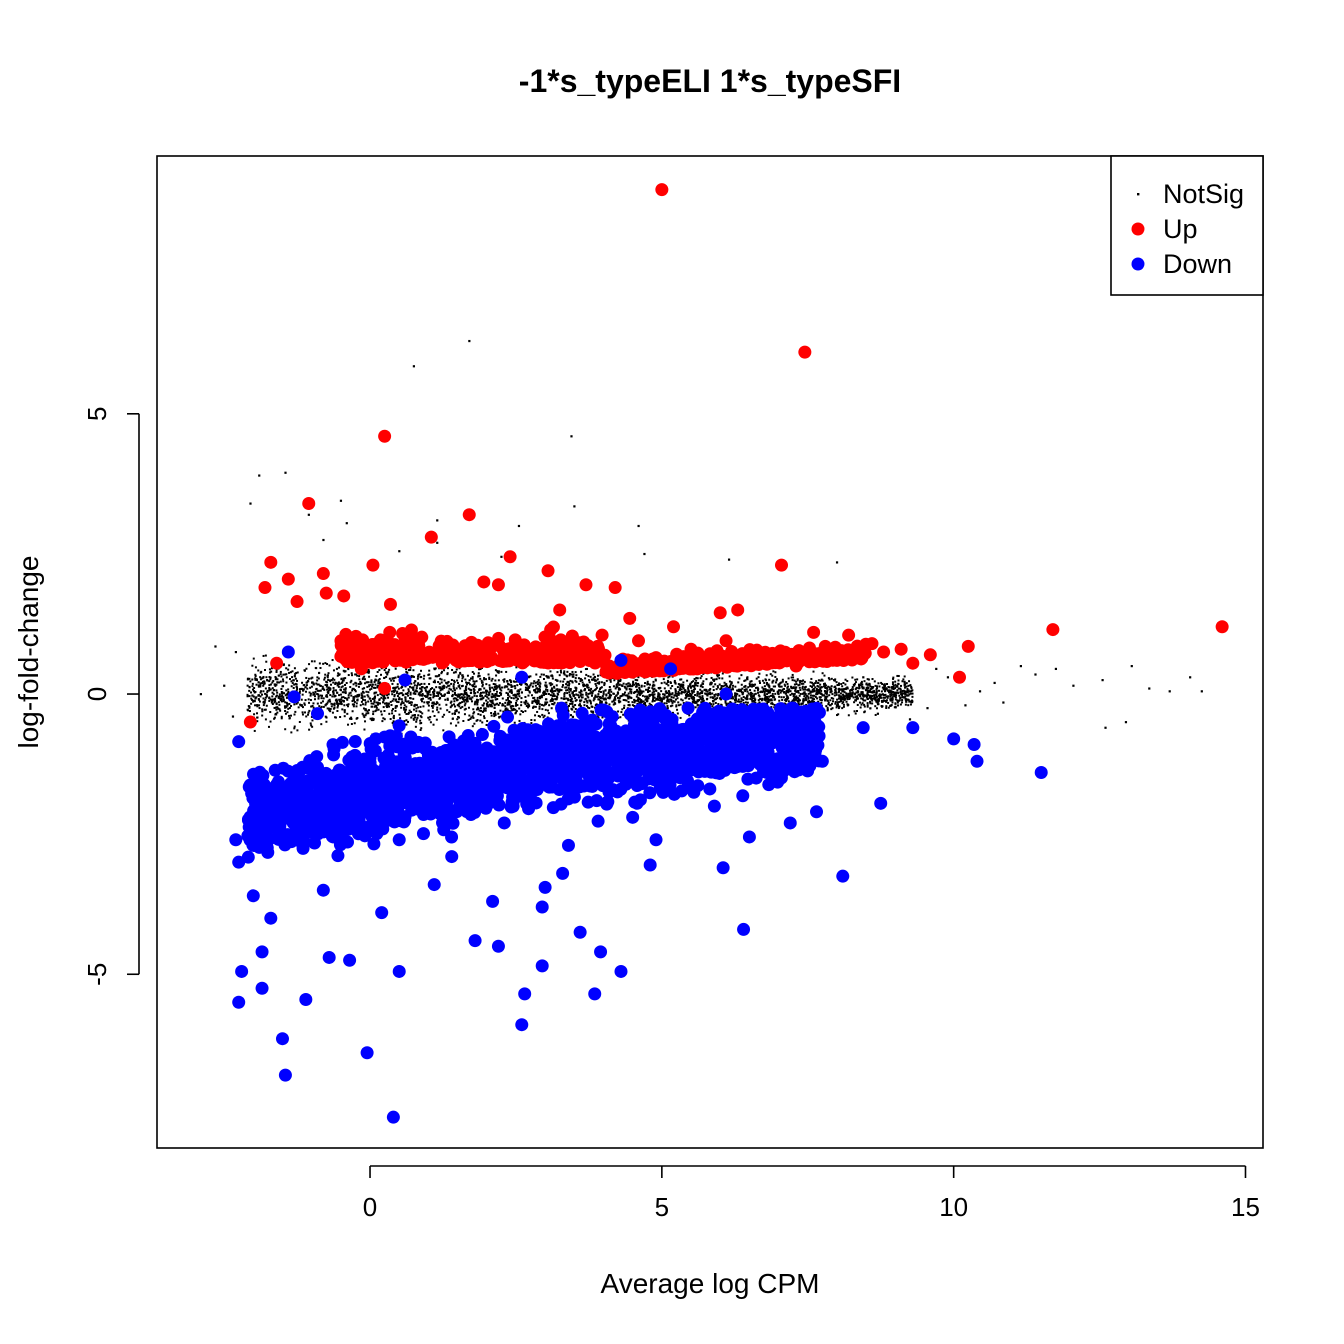 This screenshot has height=1344, width=1344. What do you see at coordinates (1197, 264) in the screenshot?
I see `legend-label: Down` at bounding box center [1197, 264].